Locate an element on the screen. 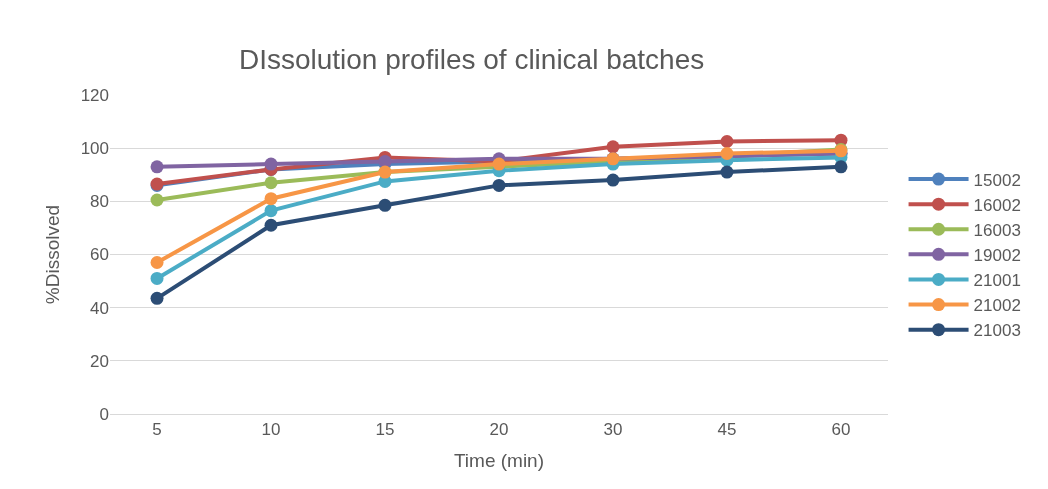 This screenshot has width=1048, height=489. x-axis-title: Time (min) is located at coordinates (499, 461).